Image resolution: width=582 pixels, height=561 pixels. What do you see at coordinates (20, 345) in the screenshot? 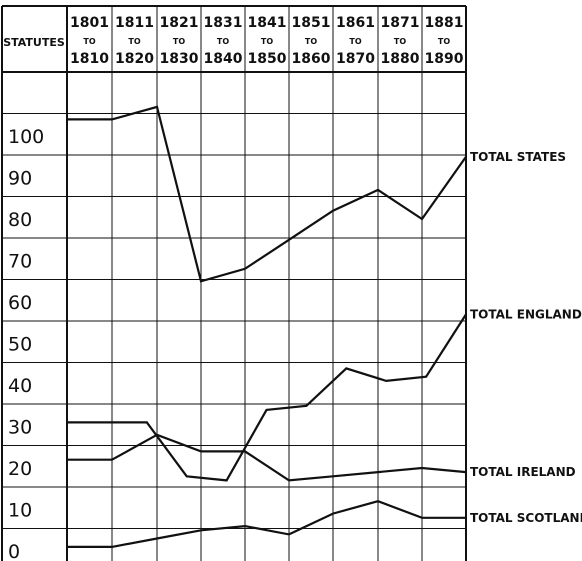
I see `y-tick-label: 50` at bounding box center [20, 345].